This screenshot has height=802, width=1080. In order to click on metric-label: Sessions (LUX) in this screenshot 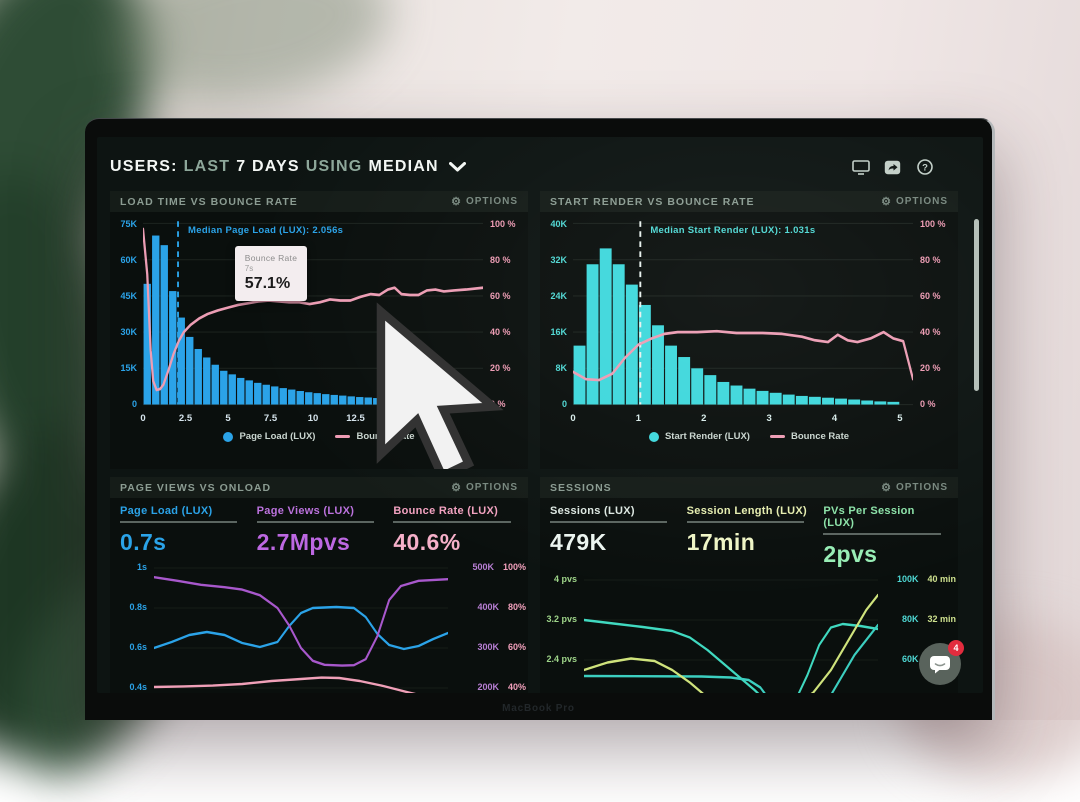, I will do `click(612, 511)`.